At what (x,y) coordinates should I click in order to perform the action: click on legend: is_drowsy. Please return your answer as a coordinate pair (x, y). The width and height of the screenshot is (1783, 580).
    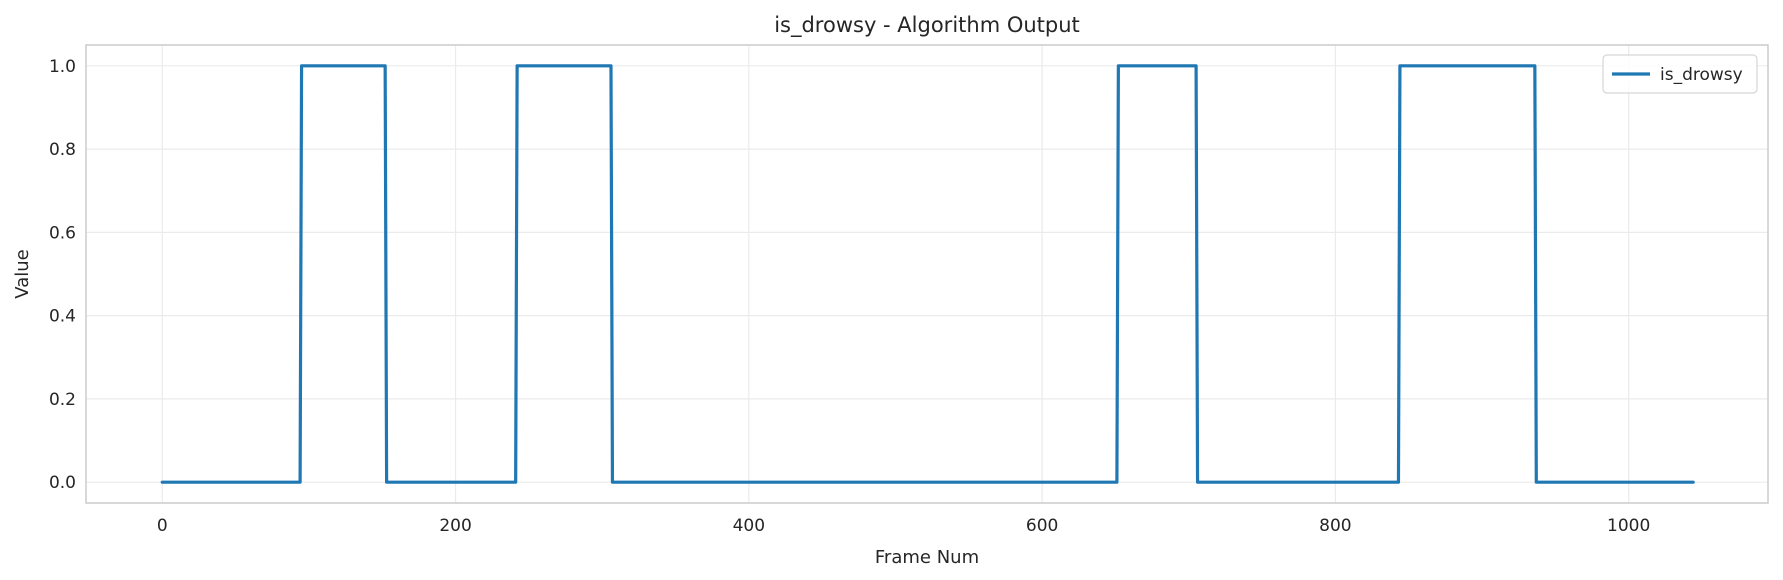
    Looking at the image, I should click on (1680, 74).